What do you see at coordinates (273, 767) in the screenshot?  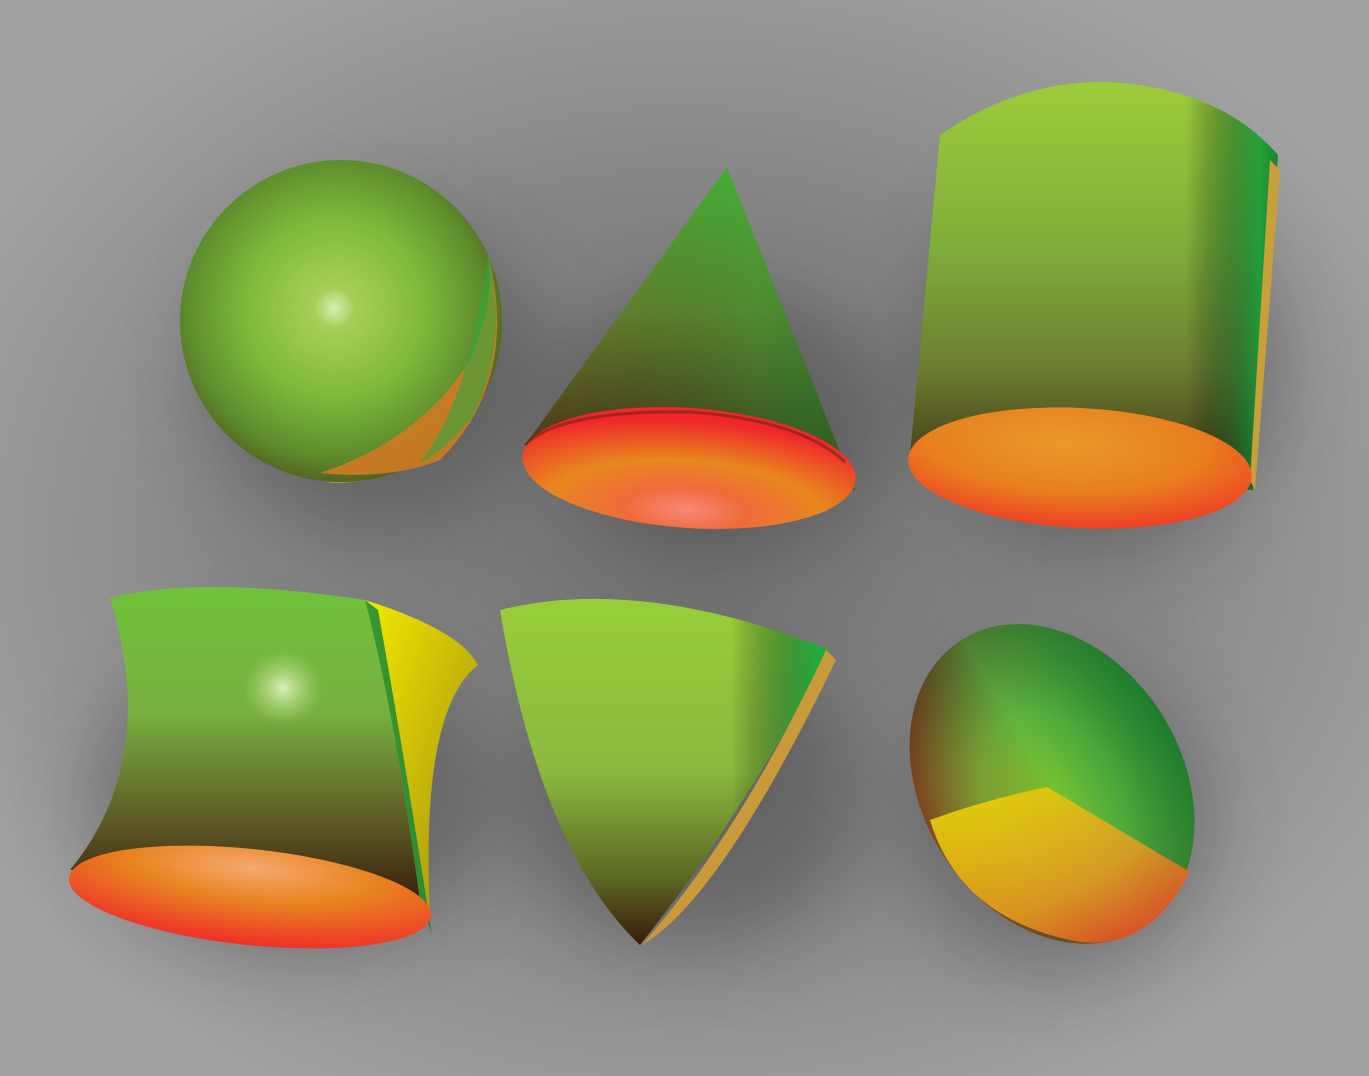 I see `hyperboloid` at bounding box center [273, 767].